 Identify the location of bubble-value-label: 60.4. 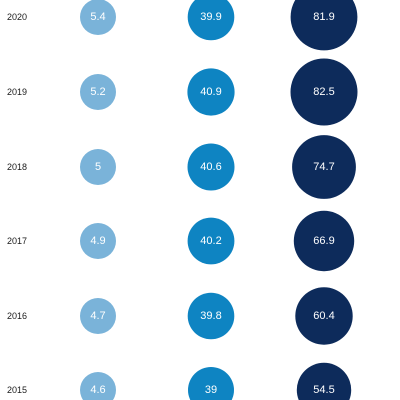
(323, 316).